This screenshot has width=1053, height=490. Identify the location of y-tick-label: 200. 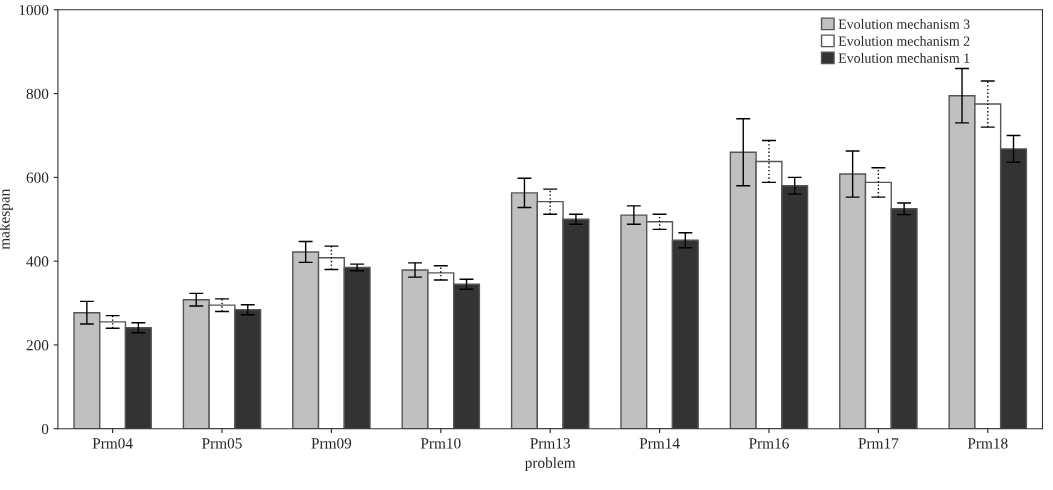
(37, 345).